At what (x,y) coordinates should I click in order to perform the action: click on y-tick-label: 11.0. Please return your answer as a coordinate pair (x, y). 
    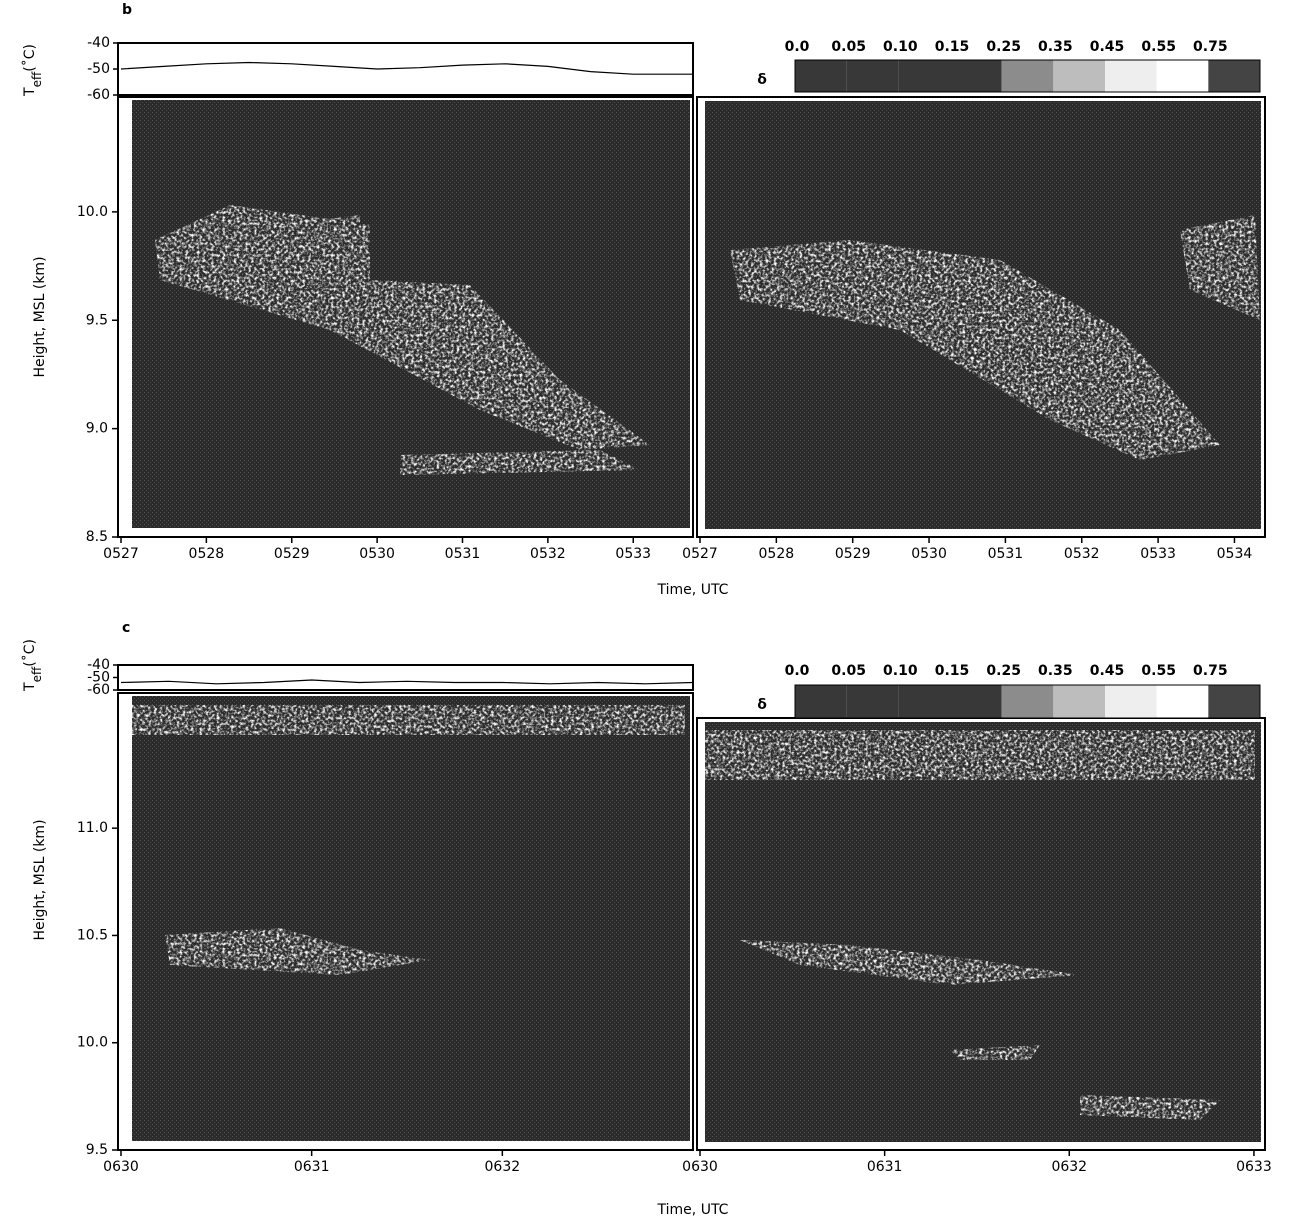
    Looking at the image, I should click on (92, 828).